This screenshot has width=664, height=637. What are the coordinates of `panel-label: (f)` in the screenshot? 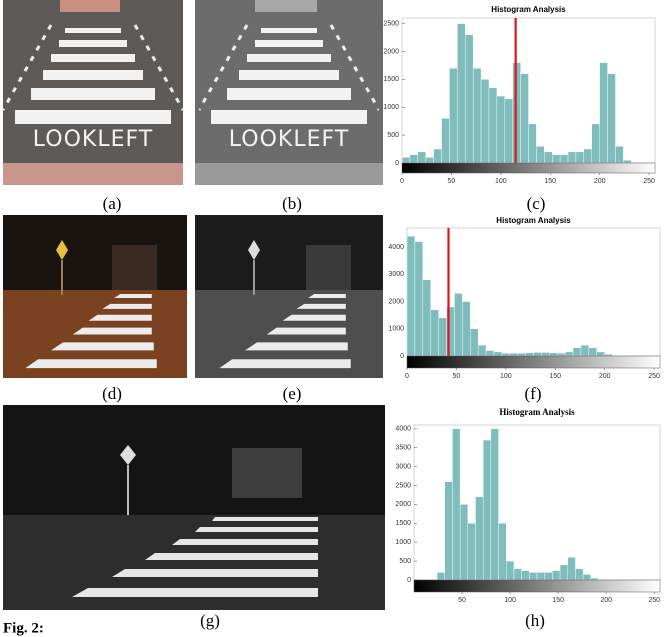 It's located at (533, 393).